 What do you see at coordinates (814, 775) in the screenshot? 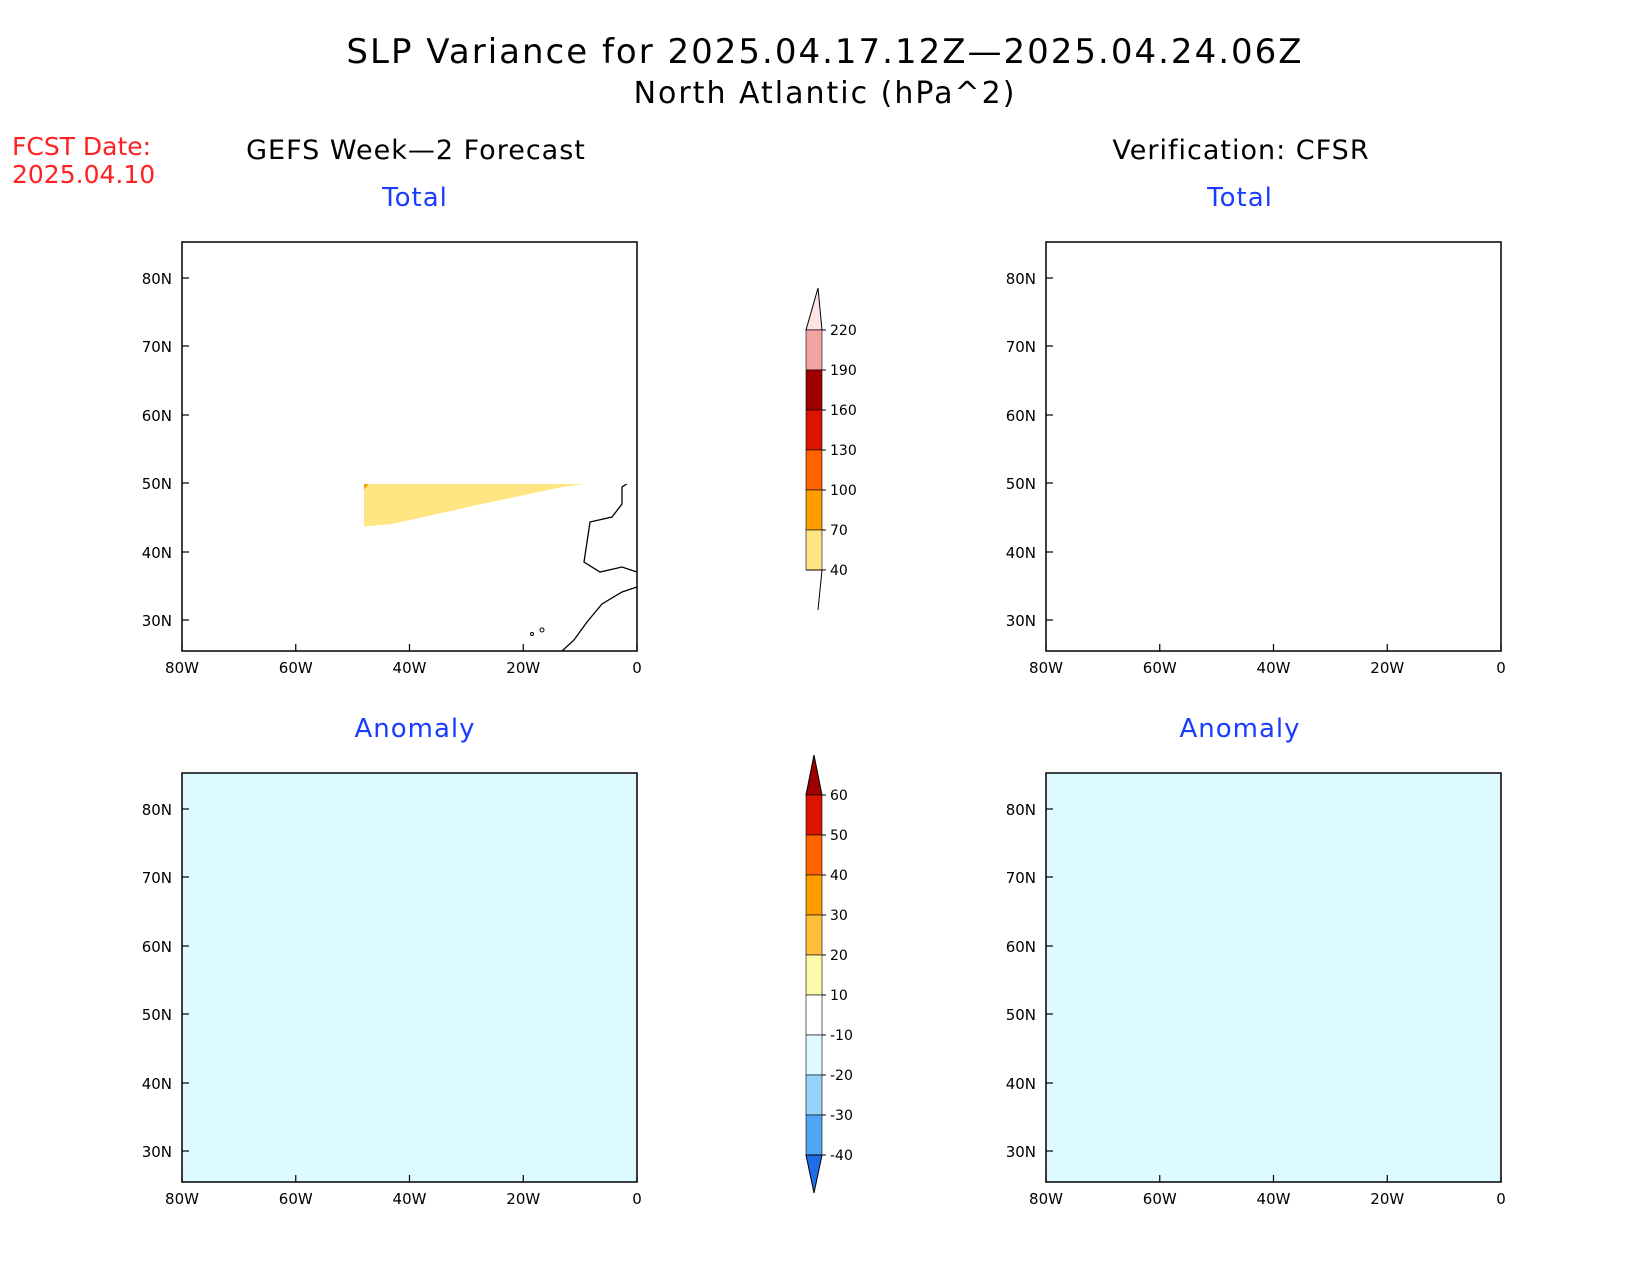
I see `colorbar-anomaly-top-arrow` at bounding box center [814, 775].